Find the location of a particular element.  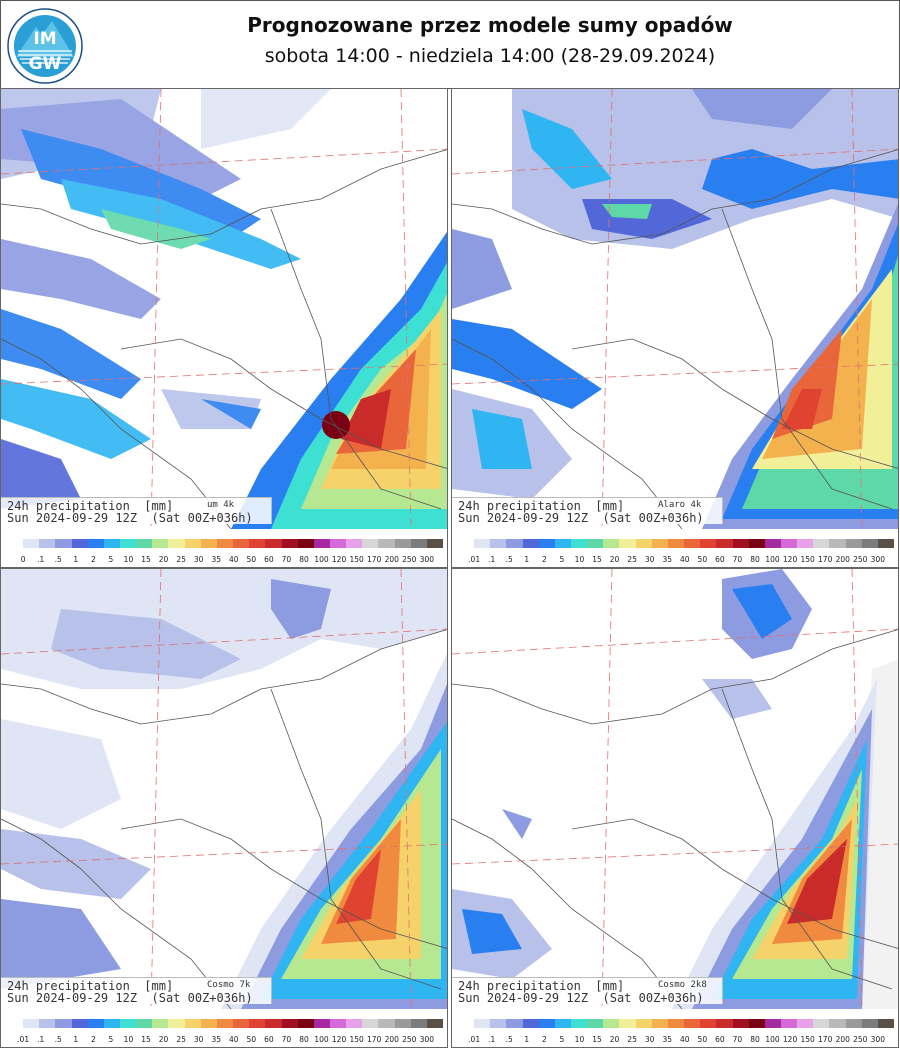

legend-tick-label: 200 is located at coordinates (391, 559).